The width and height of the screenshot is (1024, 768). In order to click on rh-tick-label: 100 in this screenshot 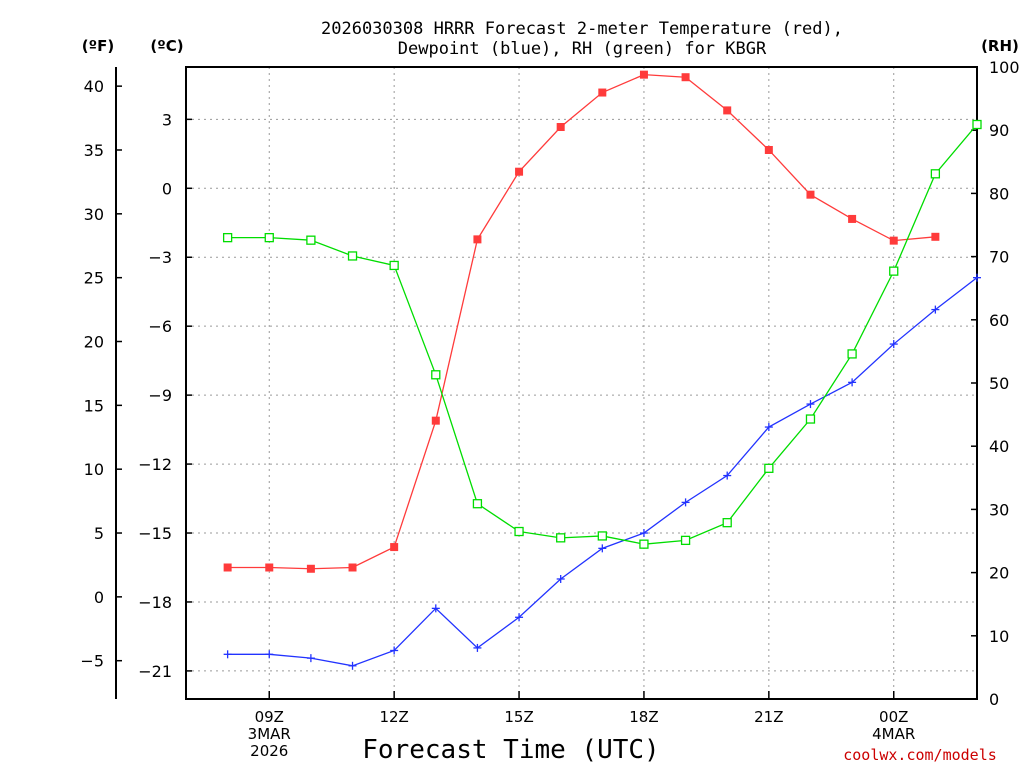, I will do `click(1004, 67)`.